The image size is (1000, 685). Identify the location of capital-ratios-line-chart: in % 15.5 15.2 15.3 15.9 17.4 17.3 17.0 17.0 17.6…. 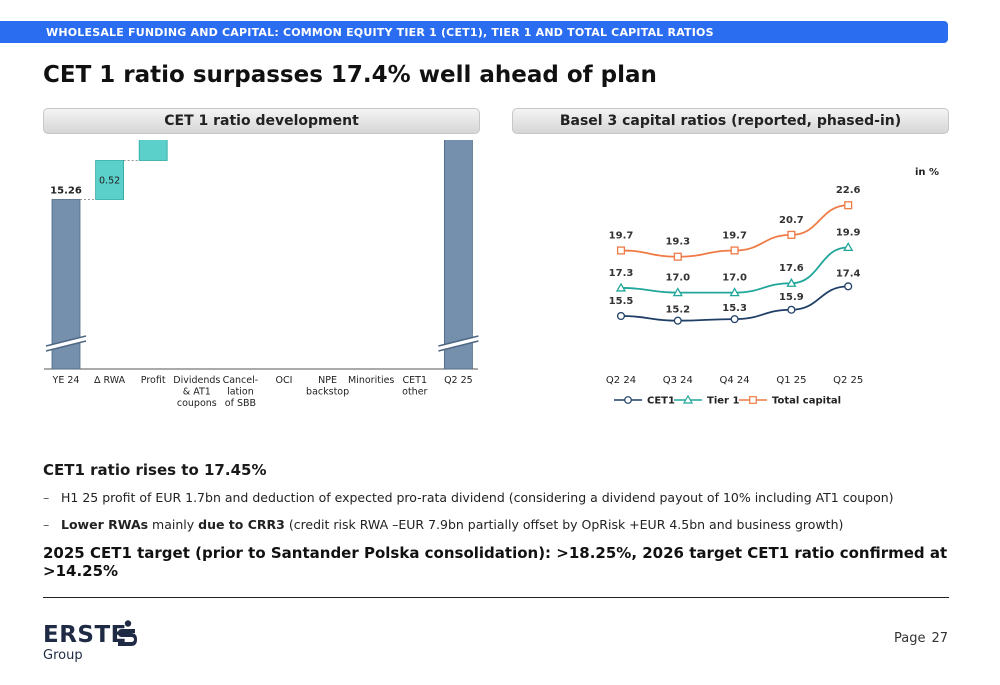
(772, 287).